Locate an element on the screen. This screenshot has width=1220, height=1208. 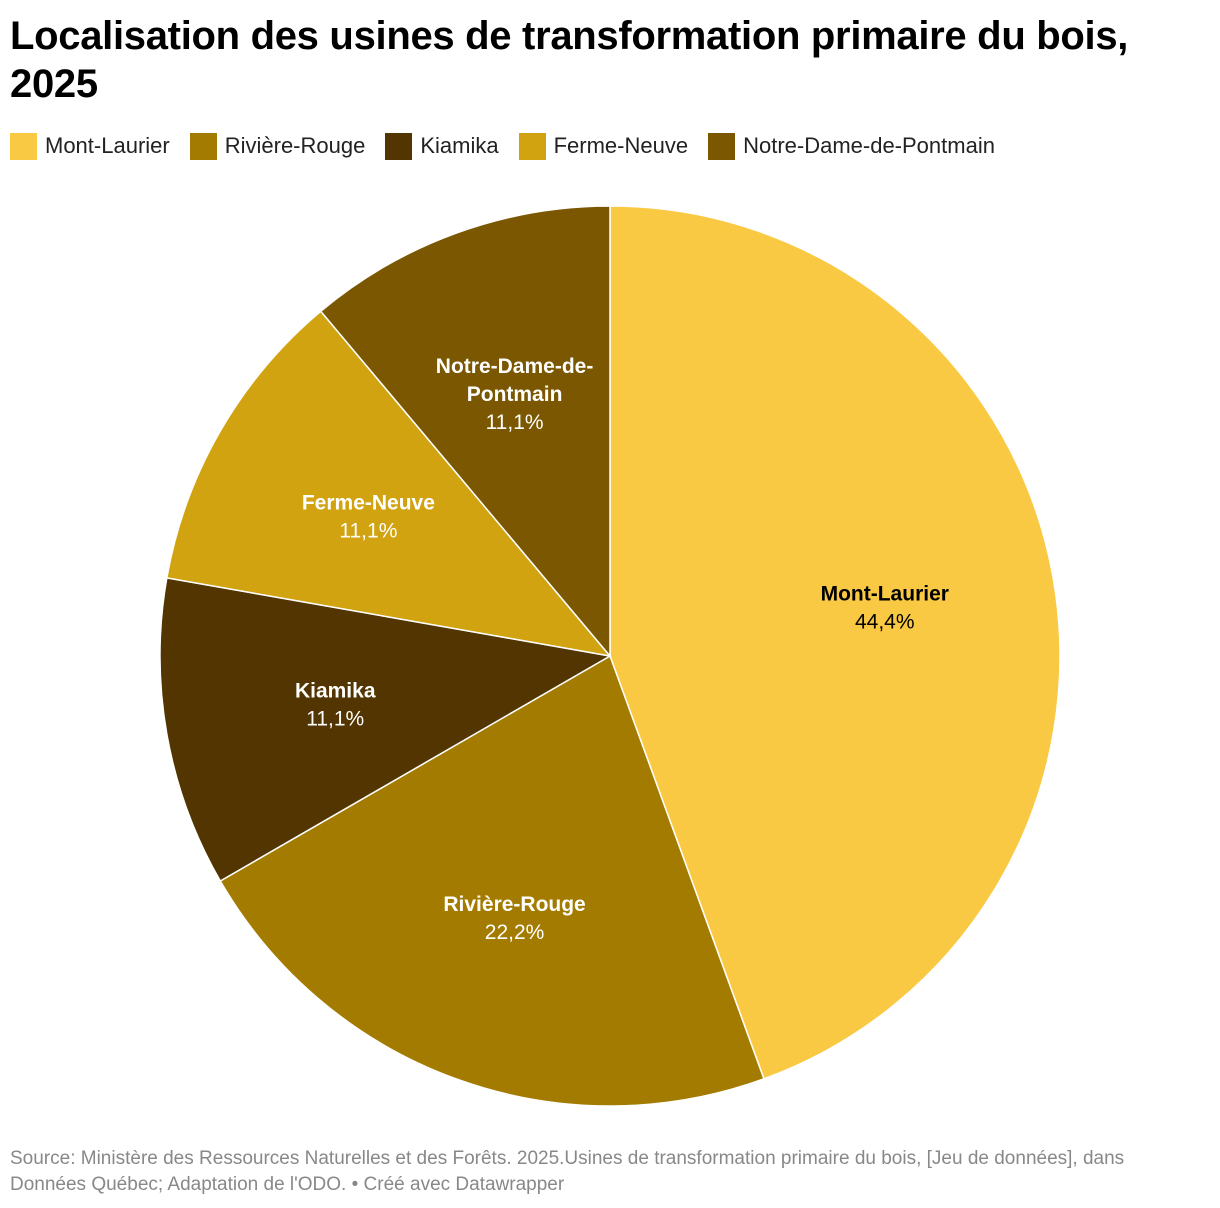
slice-label-riviere-rouge: Rivière-Rouge 22,2% is located at coordinates (514, 918).